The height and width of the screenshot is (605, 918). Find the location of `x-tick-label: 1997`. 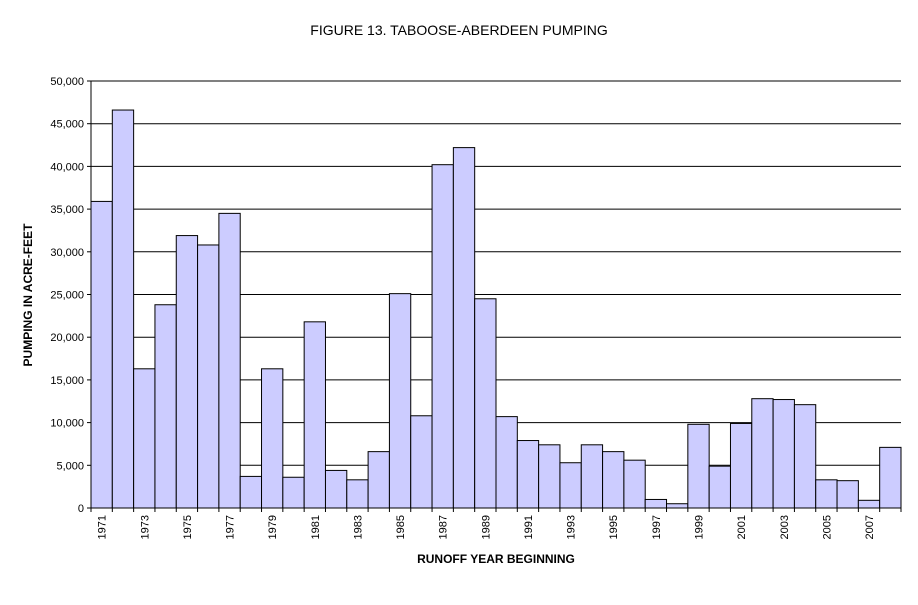

x-tick-label: 1997 is located at coordinates (657, 527).